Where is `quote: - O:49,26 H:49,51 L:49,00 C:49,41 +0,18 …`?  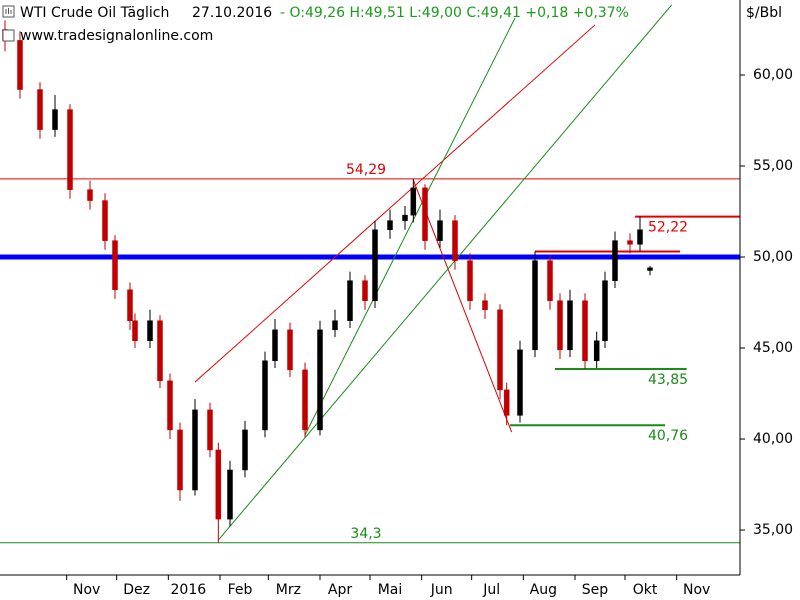 quote: - O:49,26 H:49,51 L:49,00 C:49,41 +0,18 … is located at coordinates (454, 13).